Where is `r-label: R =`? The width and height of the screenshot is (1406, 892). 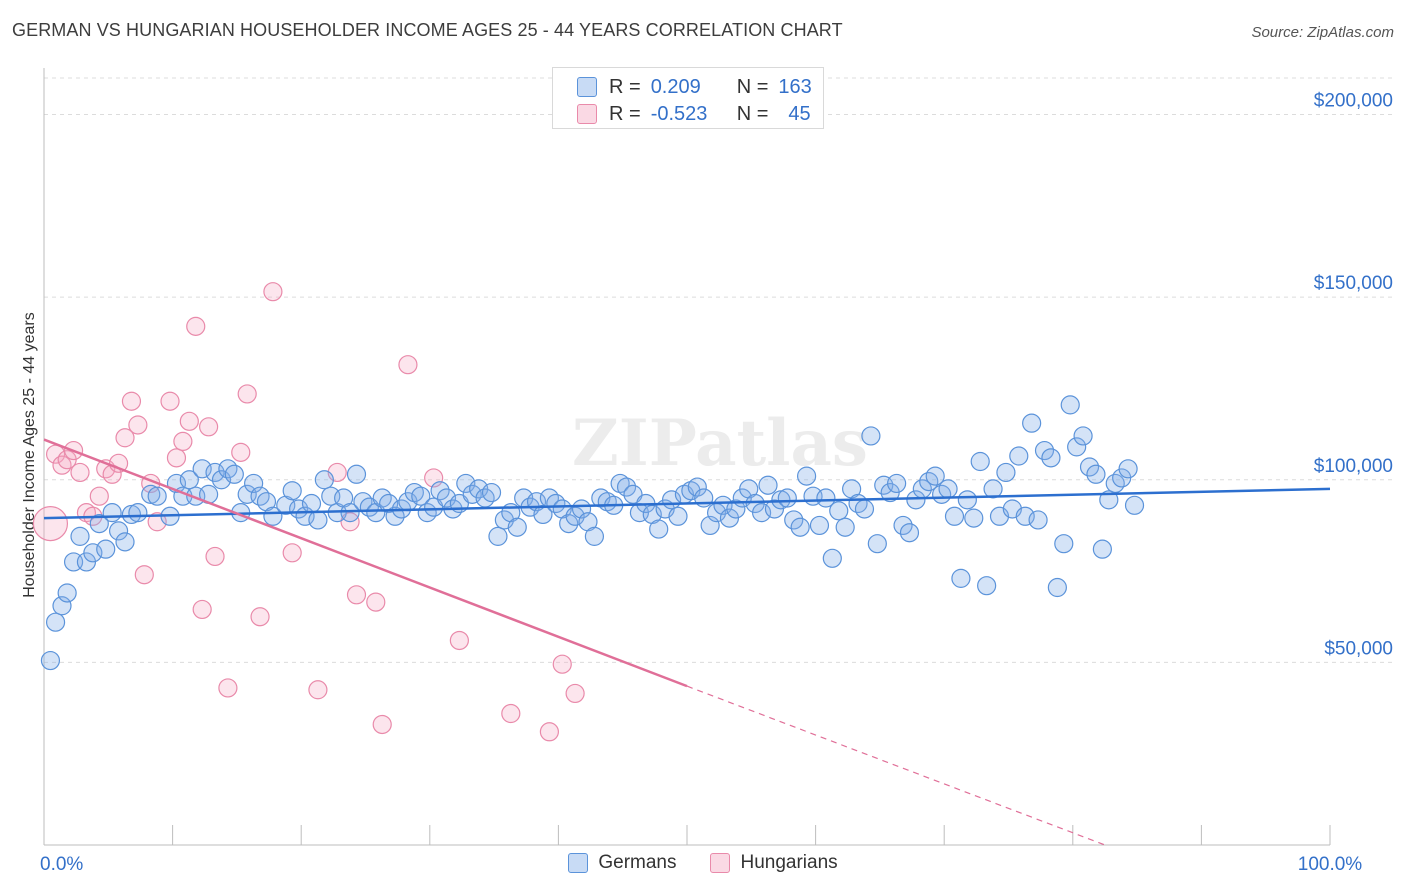 r-label: R = is located at coordinates (625, 86).